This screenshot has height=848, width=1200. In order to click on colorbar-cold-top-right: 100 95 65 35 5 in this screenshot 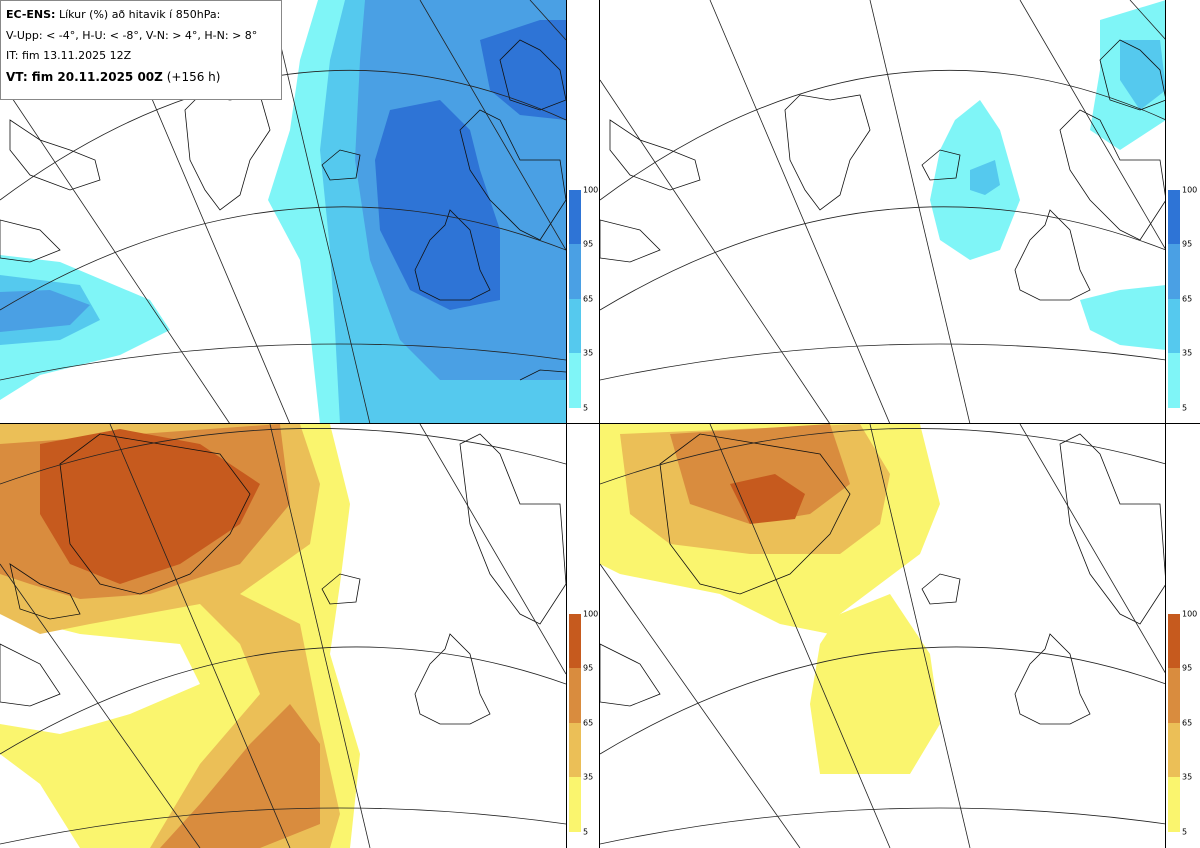, I will do `click(1183, 299)`.